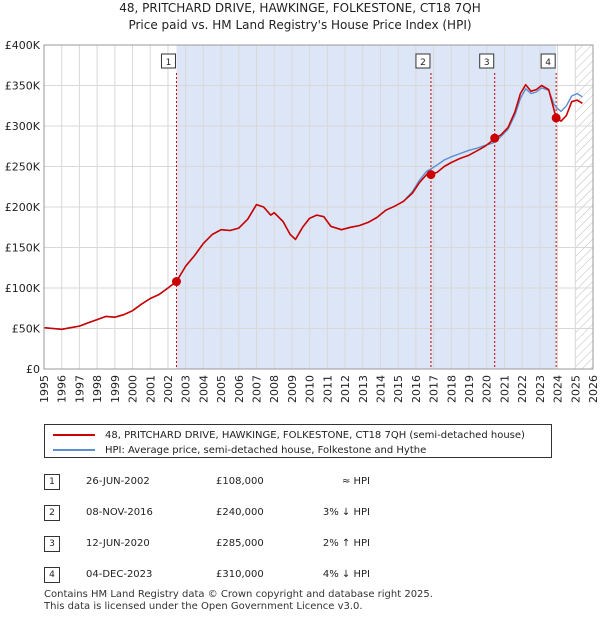  What do you see at coordinates (33, 369) in the screenshot?
I see `y-tick-label: £0` at bounding box center [33, 369].